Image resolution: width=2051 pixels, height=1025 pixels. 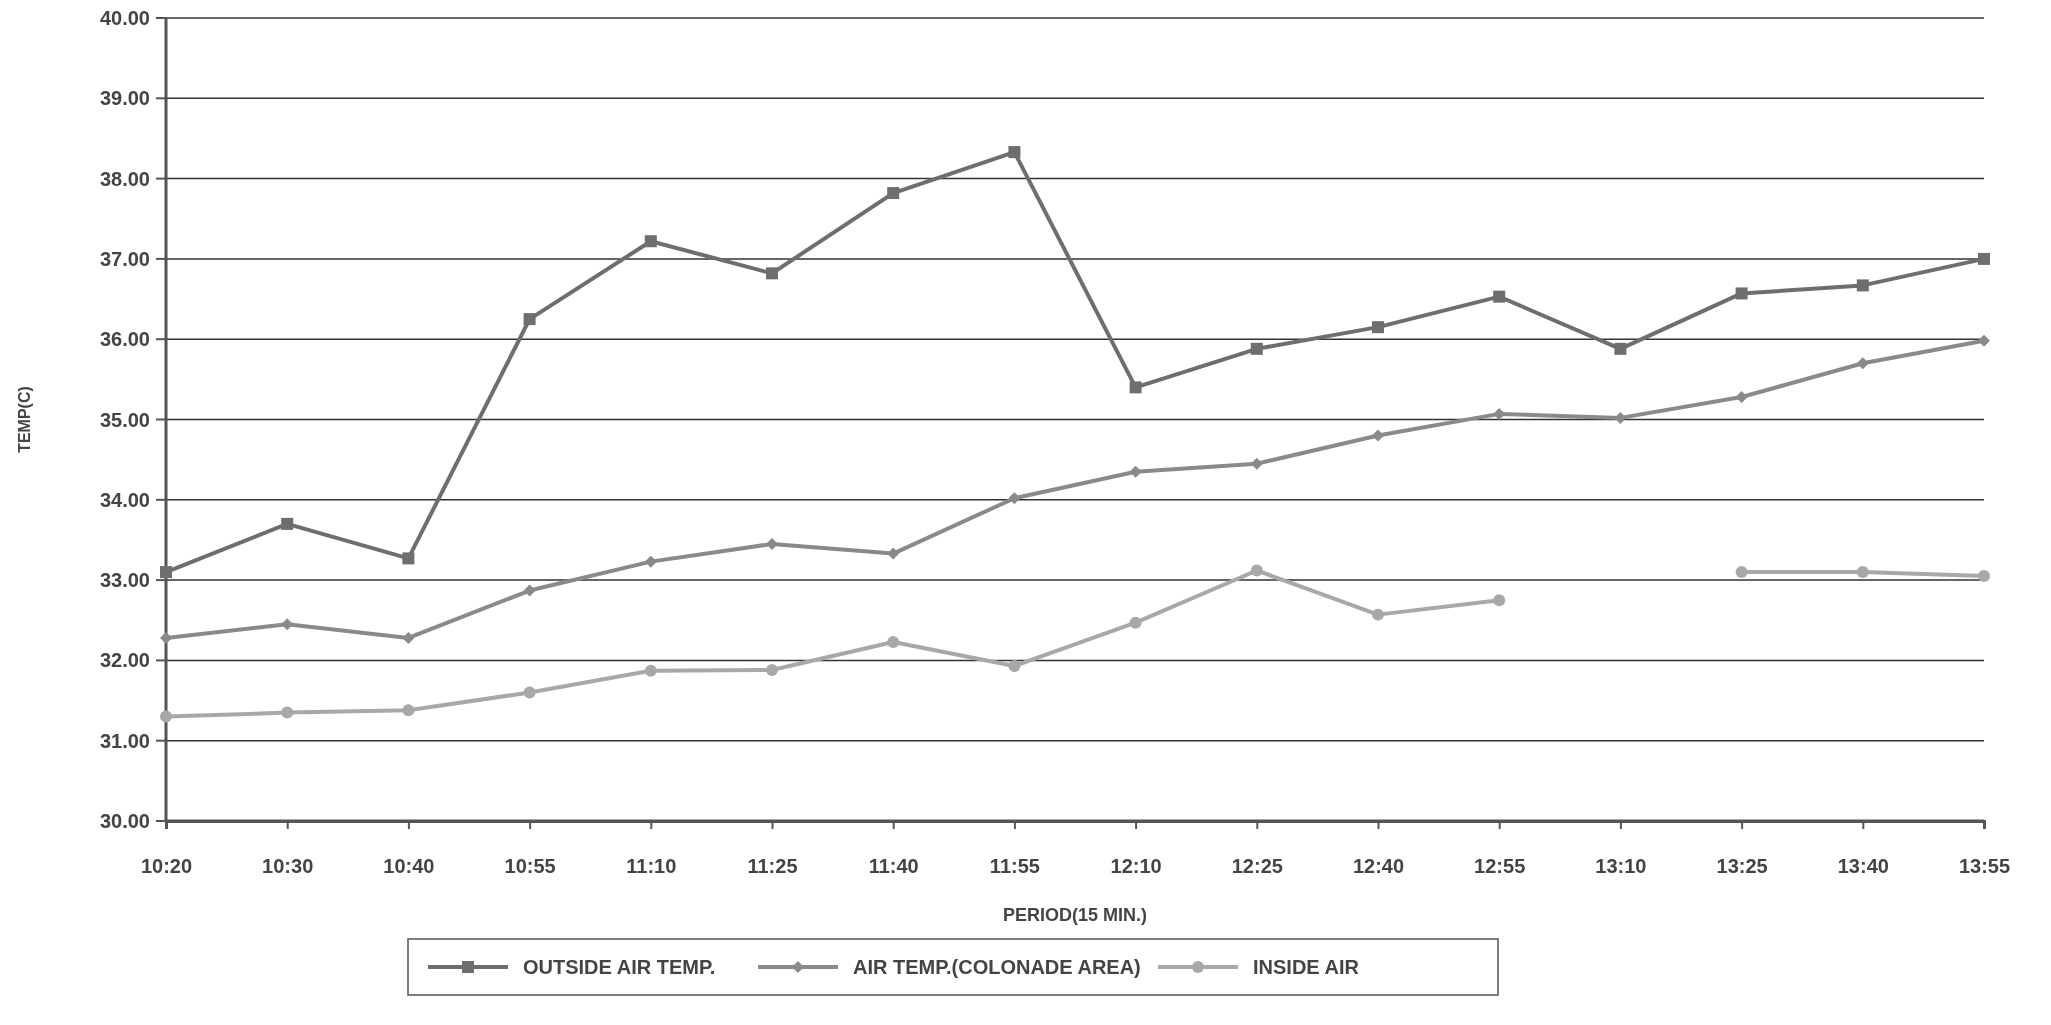 What do you see at coordinates (1621, 866) in the screenshot?
I see `x-tick-label: 13:10` at bounding box center [1621, 866].